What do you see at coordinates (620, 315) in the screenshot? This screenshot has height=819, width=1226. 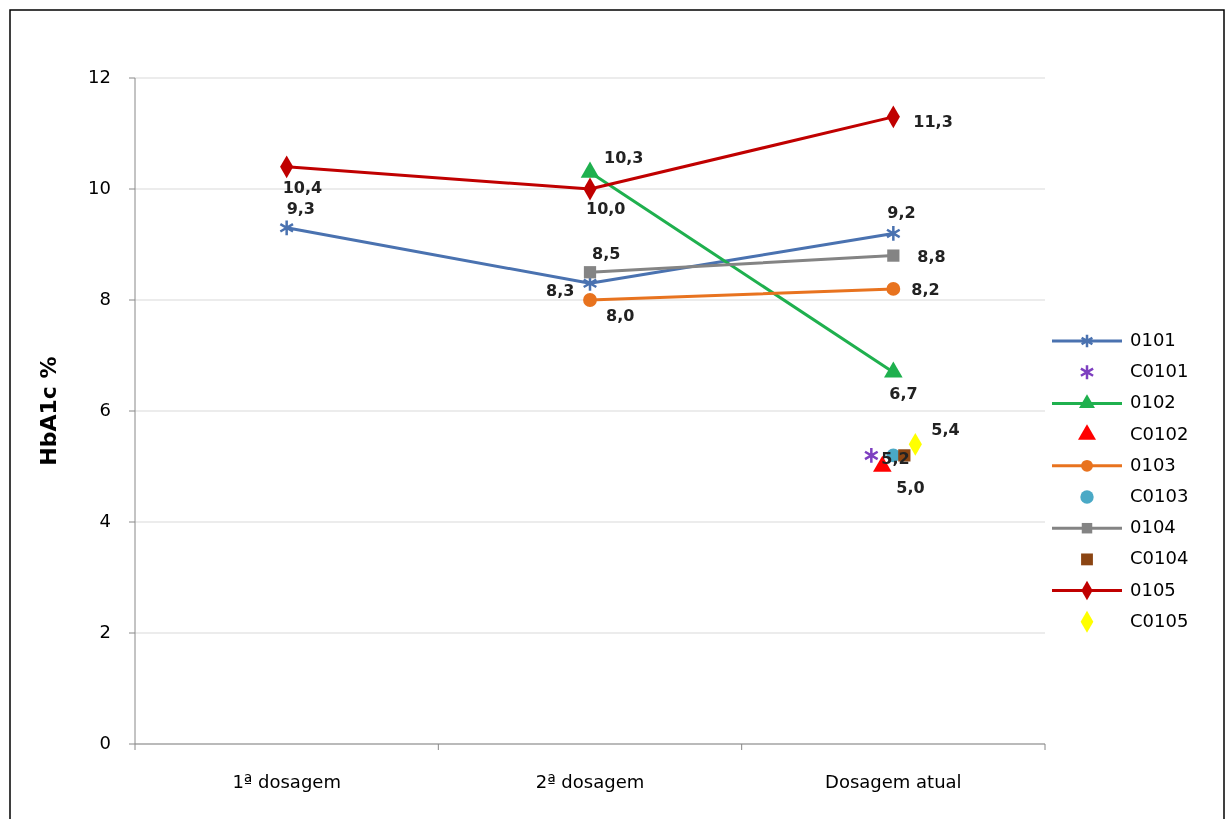 I see `data-label: 8,0` at bounding box center [620, 315].